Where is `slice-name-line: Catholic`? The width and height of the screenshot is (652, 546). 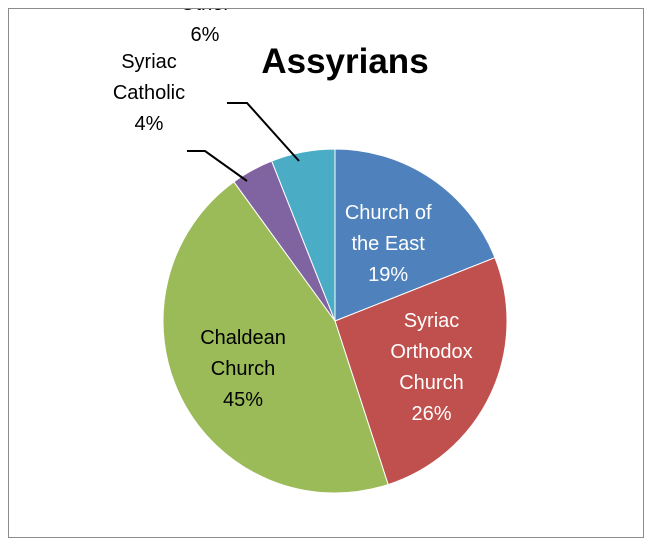
slice-name-line: Catholic is located at coordinates (149, 93).